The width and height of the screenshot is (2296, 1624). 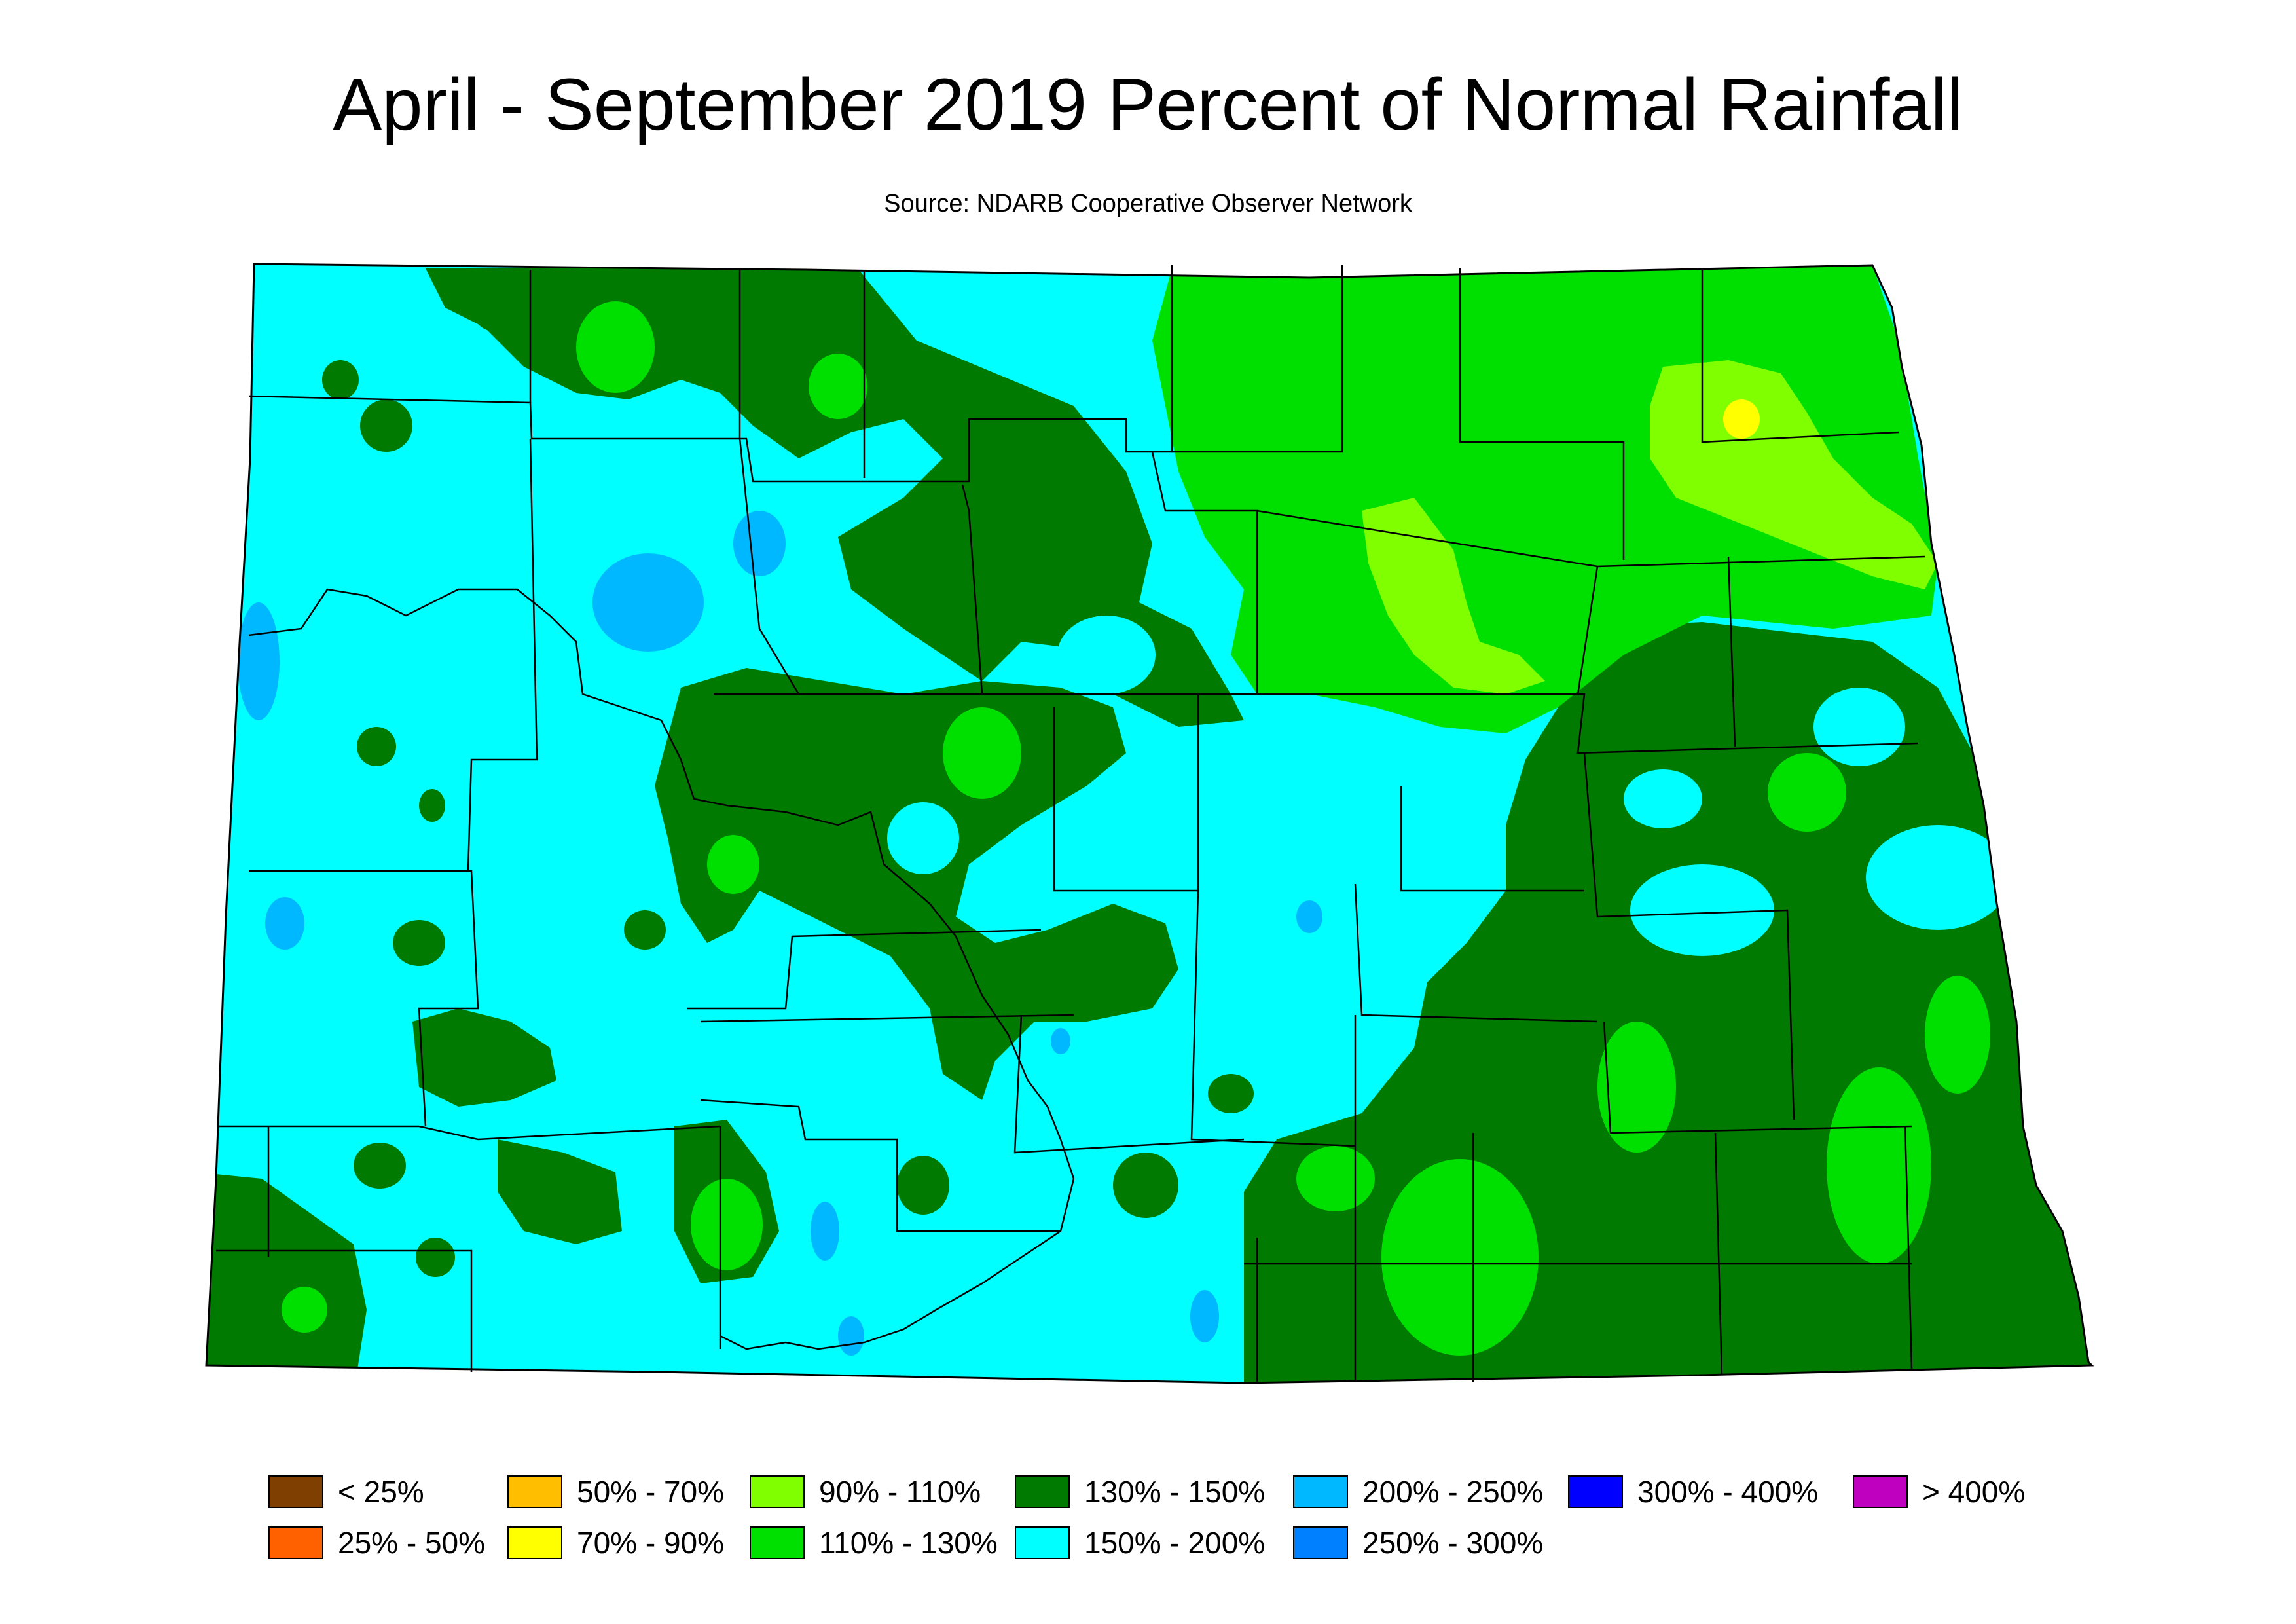 What do you see at coordinates (982, 753) in the screenshot?
I see `zone-110-130-central-patch` at bounding box center [982, 753].